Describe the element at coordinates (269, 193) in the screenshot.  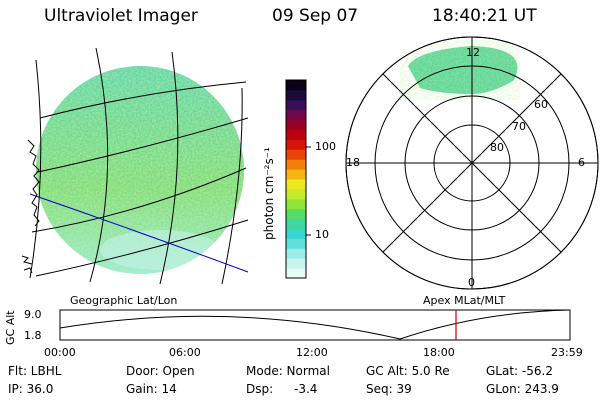
I see `colorbar-unit-label: photon cm⁻²s⁻¹` at that location.